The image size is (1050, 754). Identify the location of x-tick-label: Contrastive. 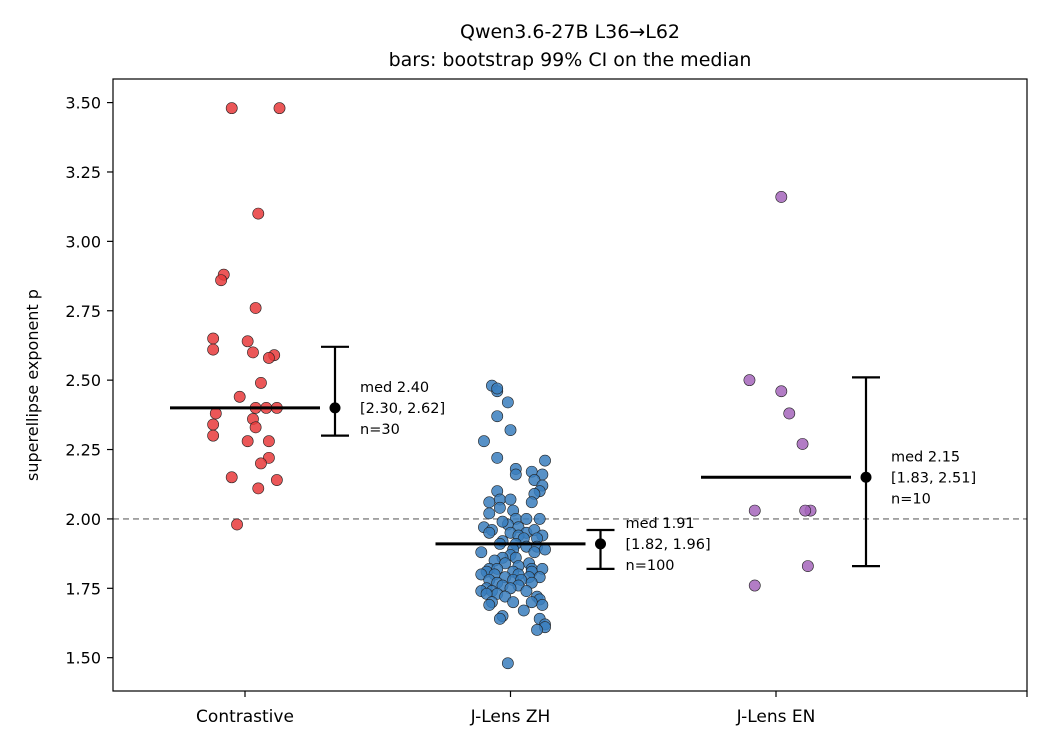
(245, 717).